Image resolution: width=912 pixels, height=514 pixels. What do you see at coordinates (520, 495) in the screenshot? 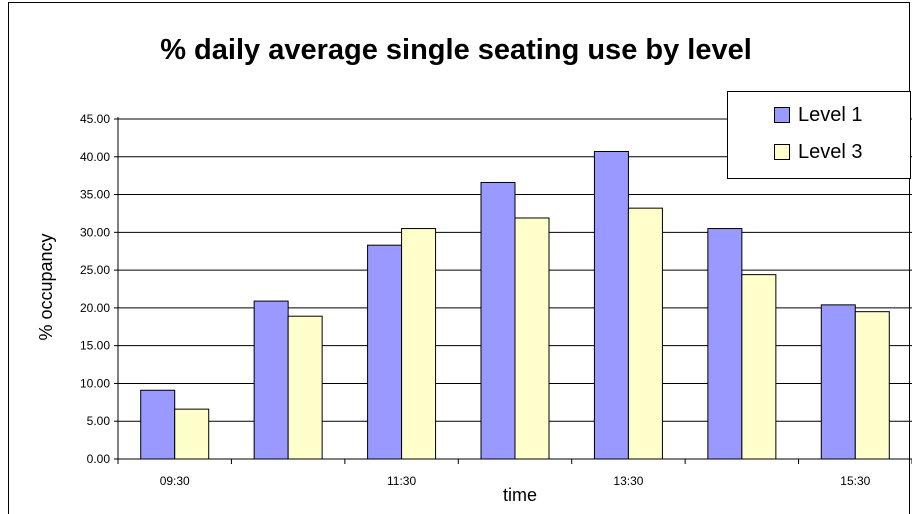
I see `x-axis-label: time` at bounding box center [520, 495].